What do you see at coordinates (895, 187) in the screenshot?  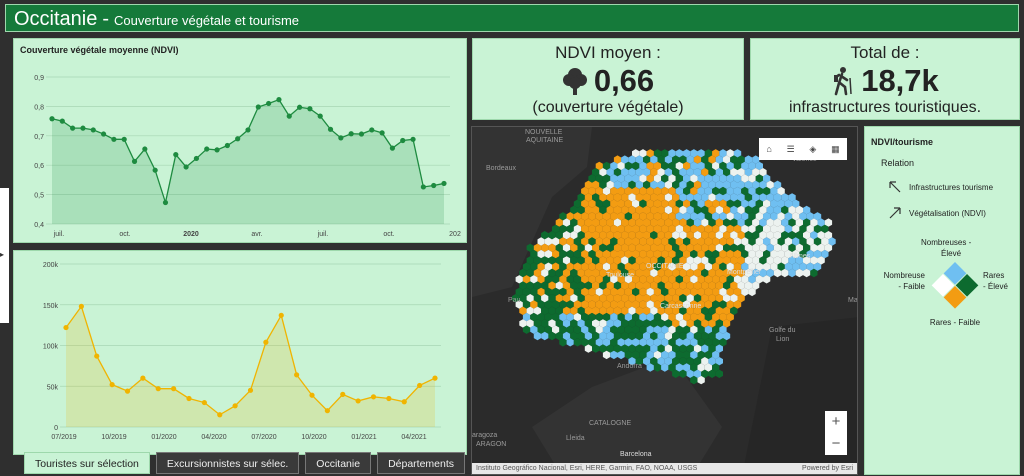 I see `arrow-up-left-icon` at bounding box center [895, 187].